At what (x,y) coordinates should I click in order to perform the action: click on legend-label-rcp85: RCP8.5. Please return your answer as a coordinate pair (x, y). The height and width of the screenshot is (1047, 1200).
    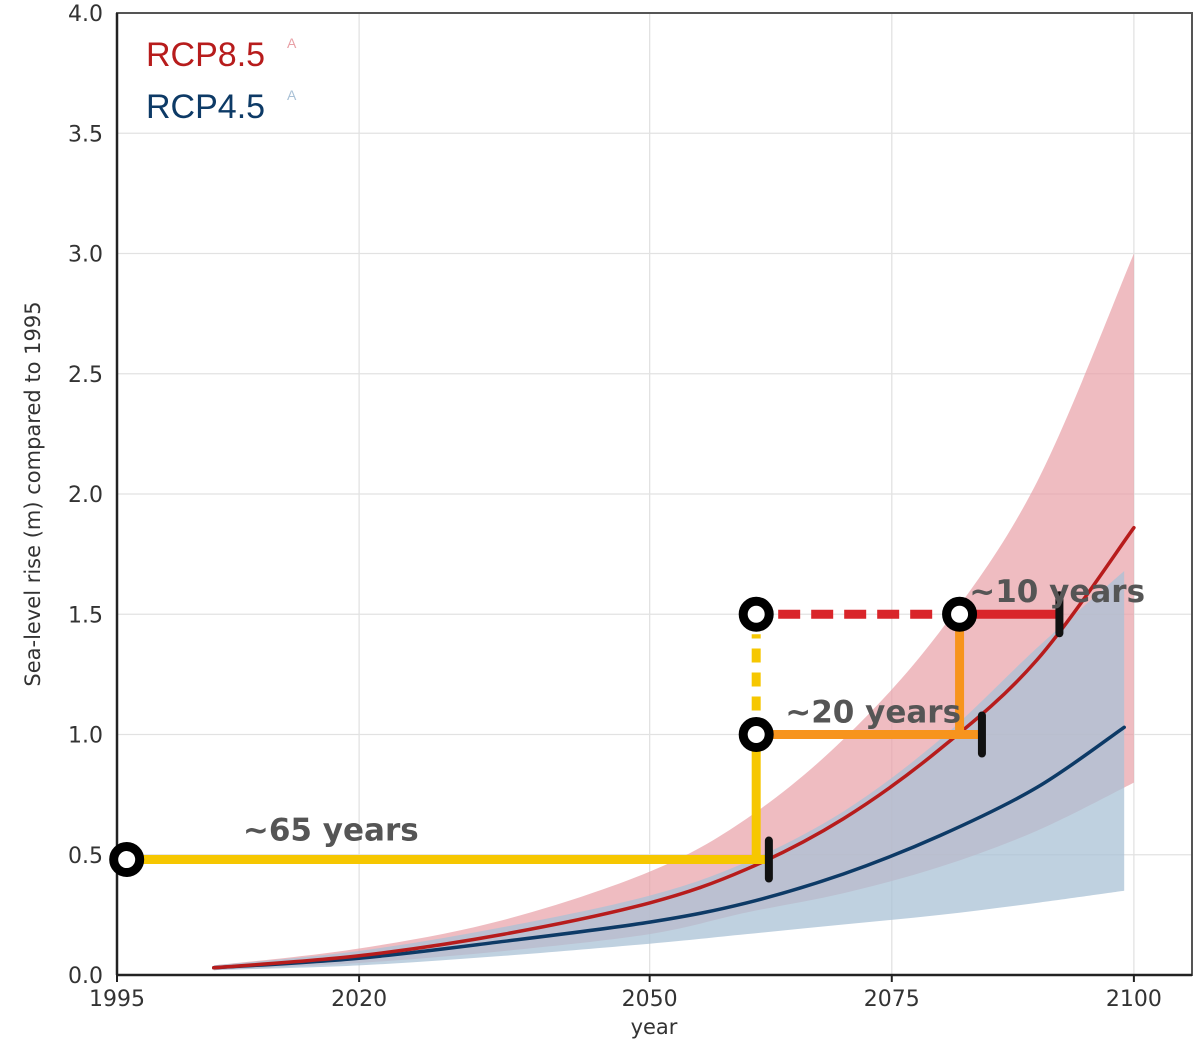
    Looking at the image, I should click on (205, 55).